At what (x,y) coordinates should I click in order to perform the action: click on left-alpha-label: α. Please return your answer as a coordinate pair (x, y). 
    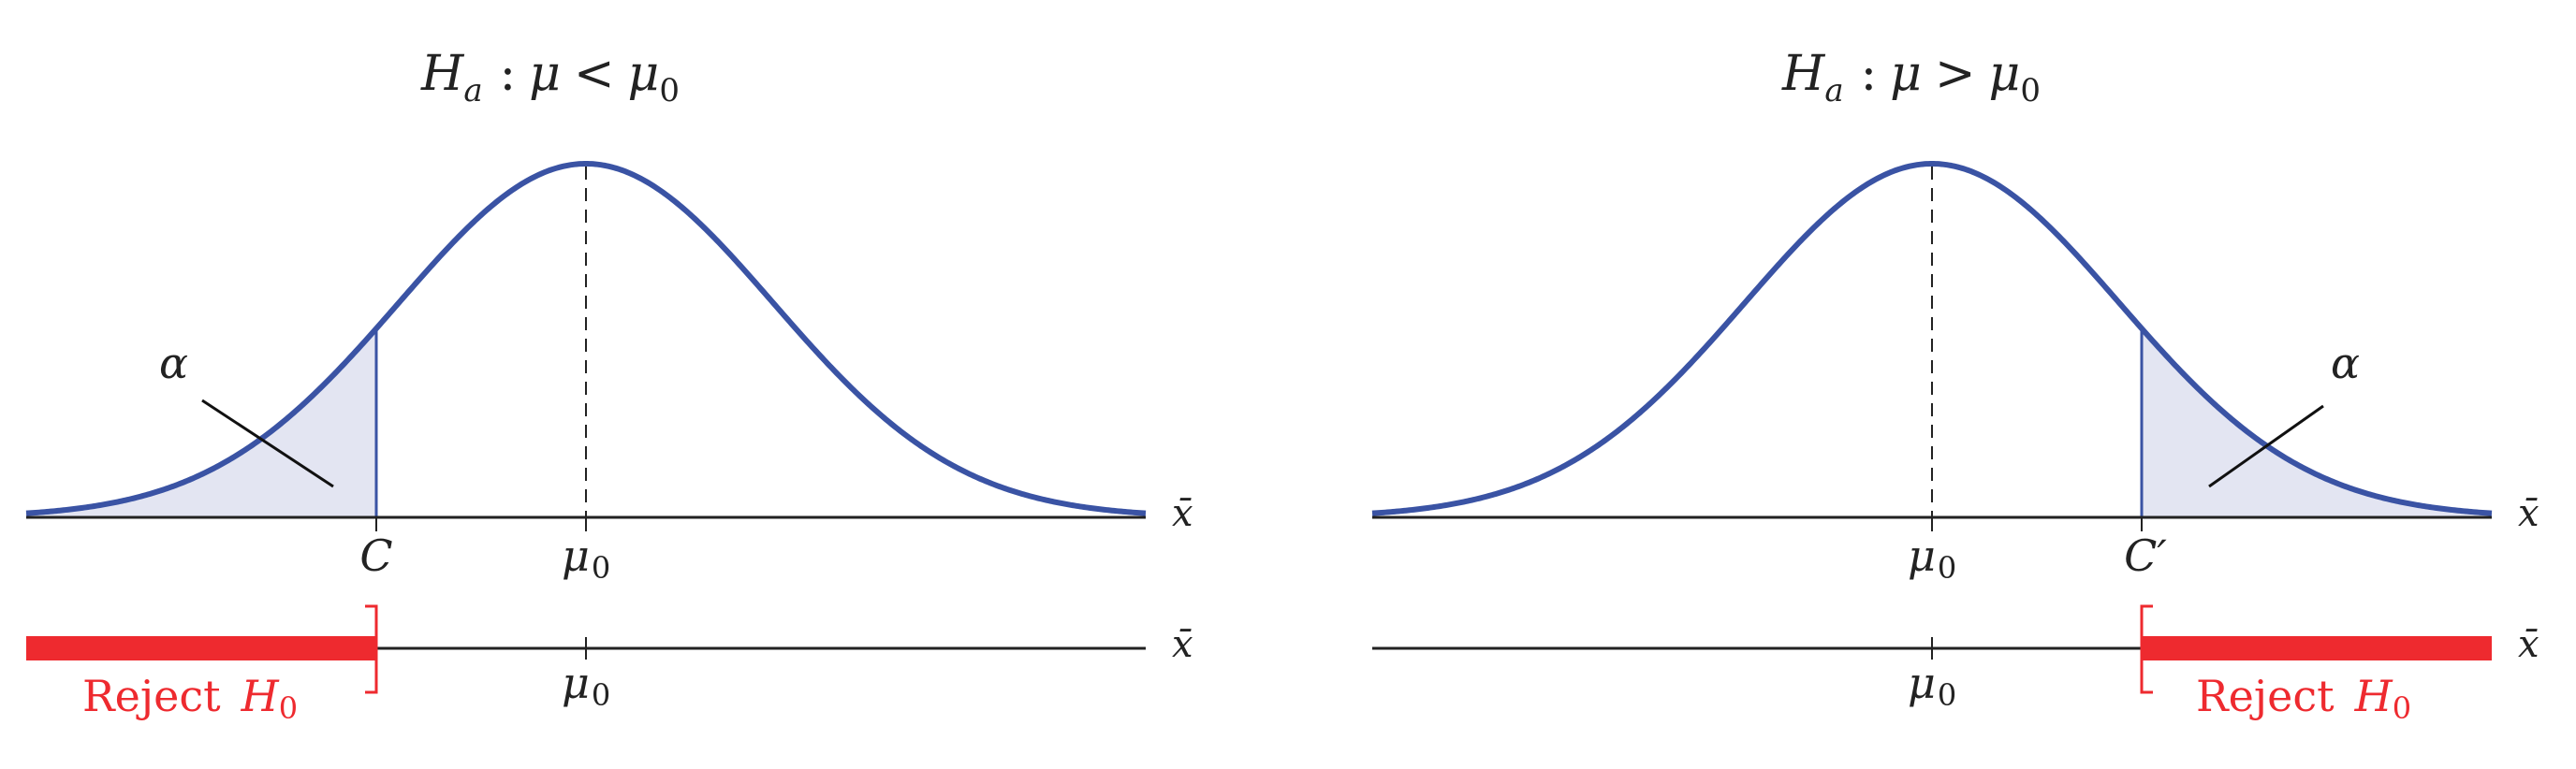
    Looking at the image, I should click on (173, 363).